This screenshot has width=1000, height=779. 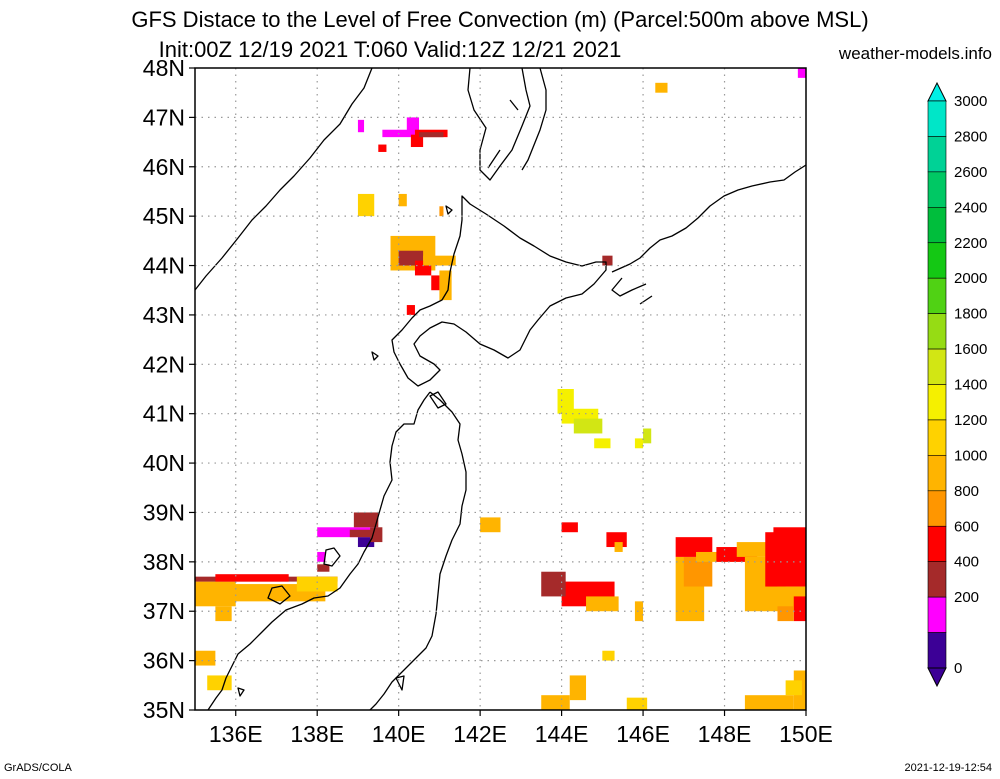 What do you see at coordinates (164, 216) in the screenshot?
I see `lat-label: 45N` at bounding box center [164, 216].